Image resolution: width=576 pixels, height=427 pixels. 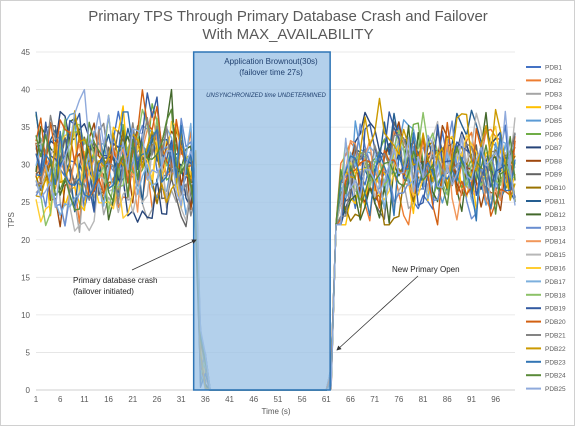 What do you see at coordinates (84, 399) in the screenshot?
I see `x-tick-label: 11` at bounding box center [84, 399].